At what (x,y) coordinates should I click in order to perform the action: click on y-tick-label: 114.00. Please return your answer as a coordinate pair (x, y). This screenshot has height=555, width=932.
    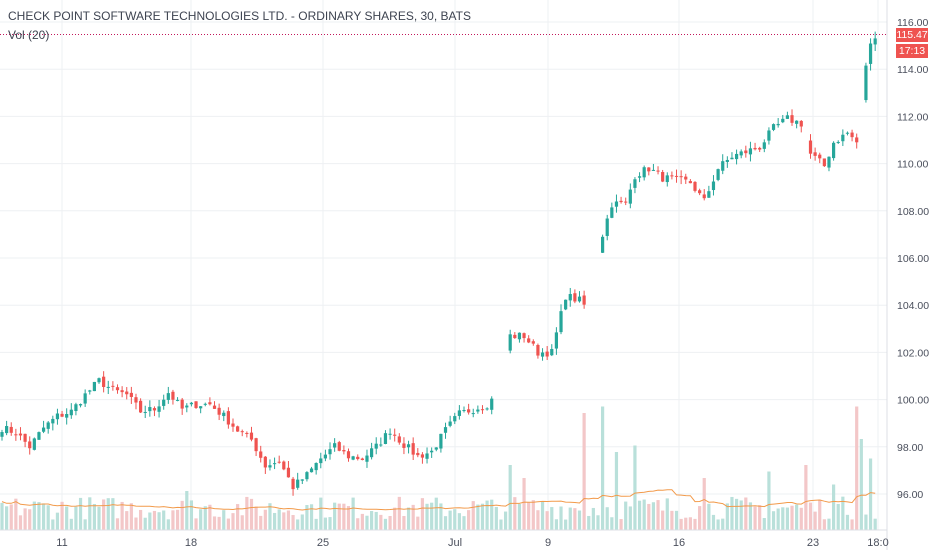
    Looking at the image, I should click on (912, 70).